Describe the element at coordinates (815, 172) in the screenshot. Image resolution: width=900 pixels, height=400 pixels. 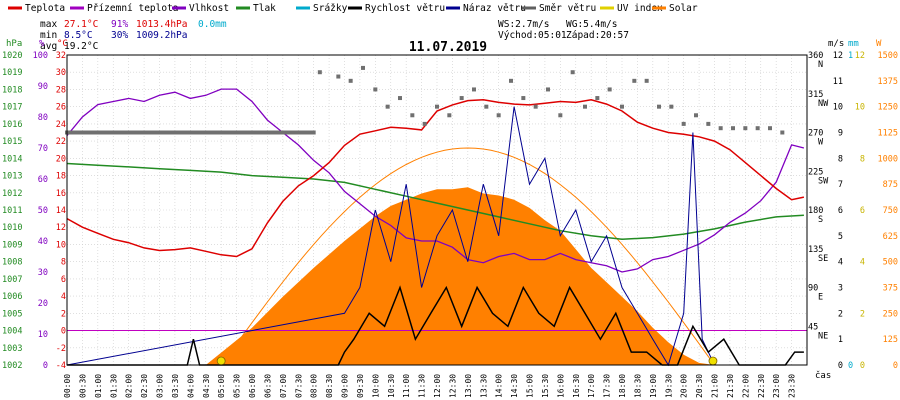
I see `tick-label: 225` at that location.